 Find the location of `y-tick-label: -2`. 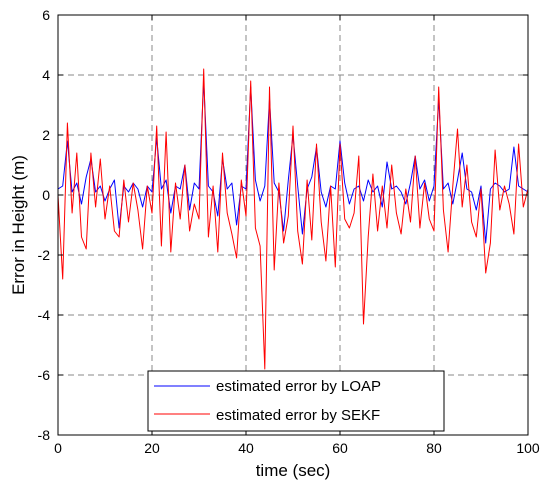

y-tick-label: -2 is located at coordinates (44, 255).